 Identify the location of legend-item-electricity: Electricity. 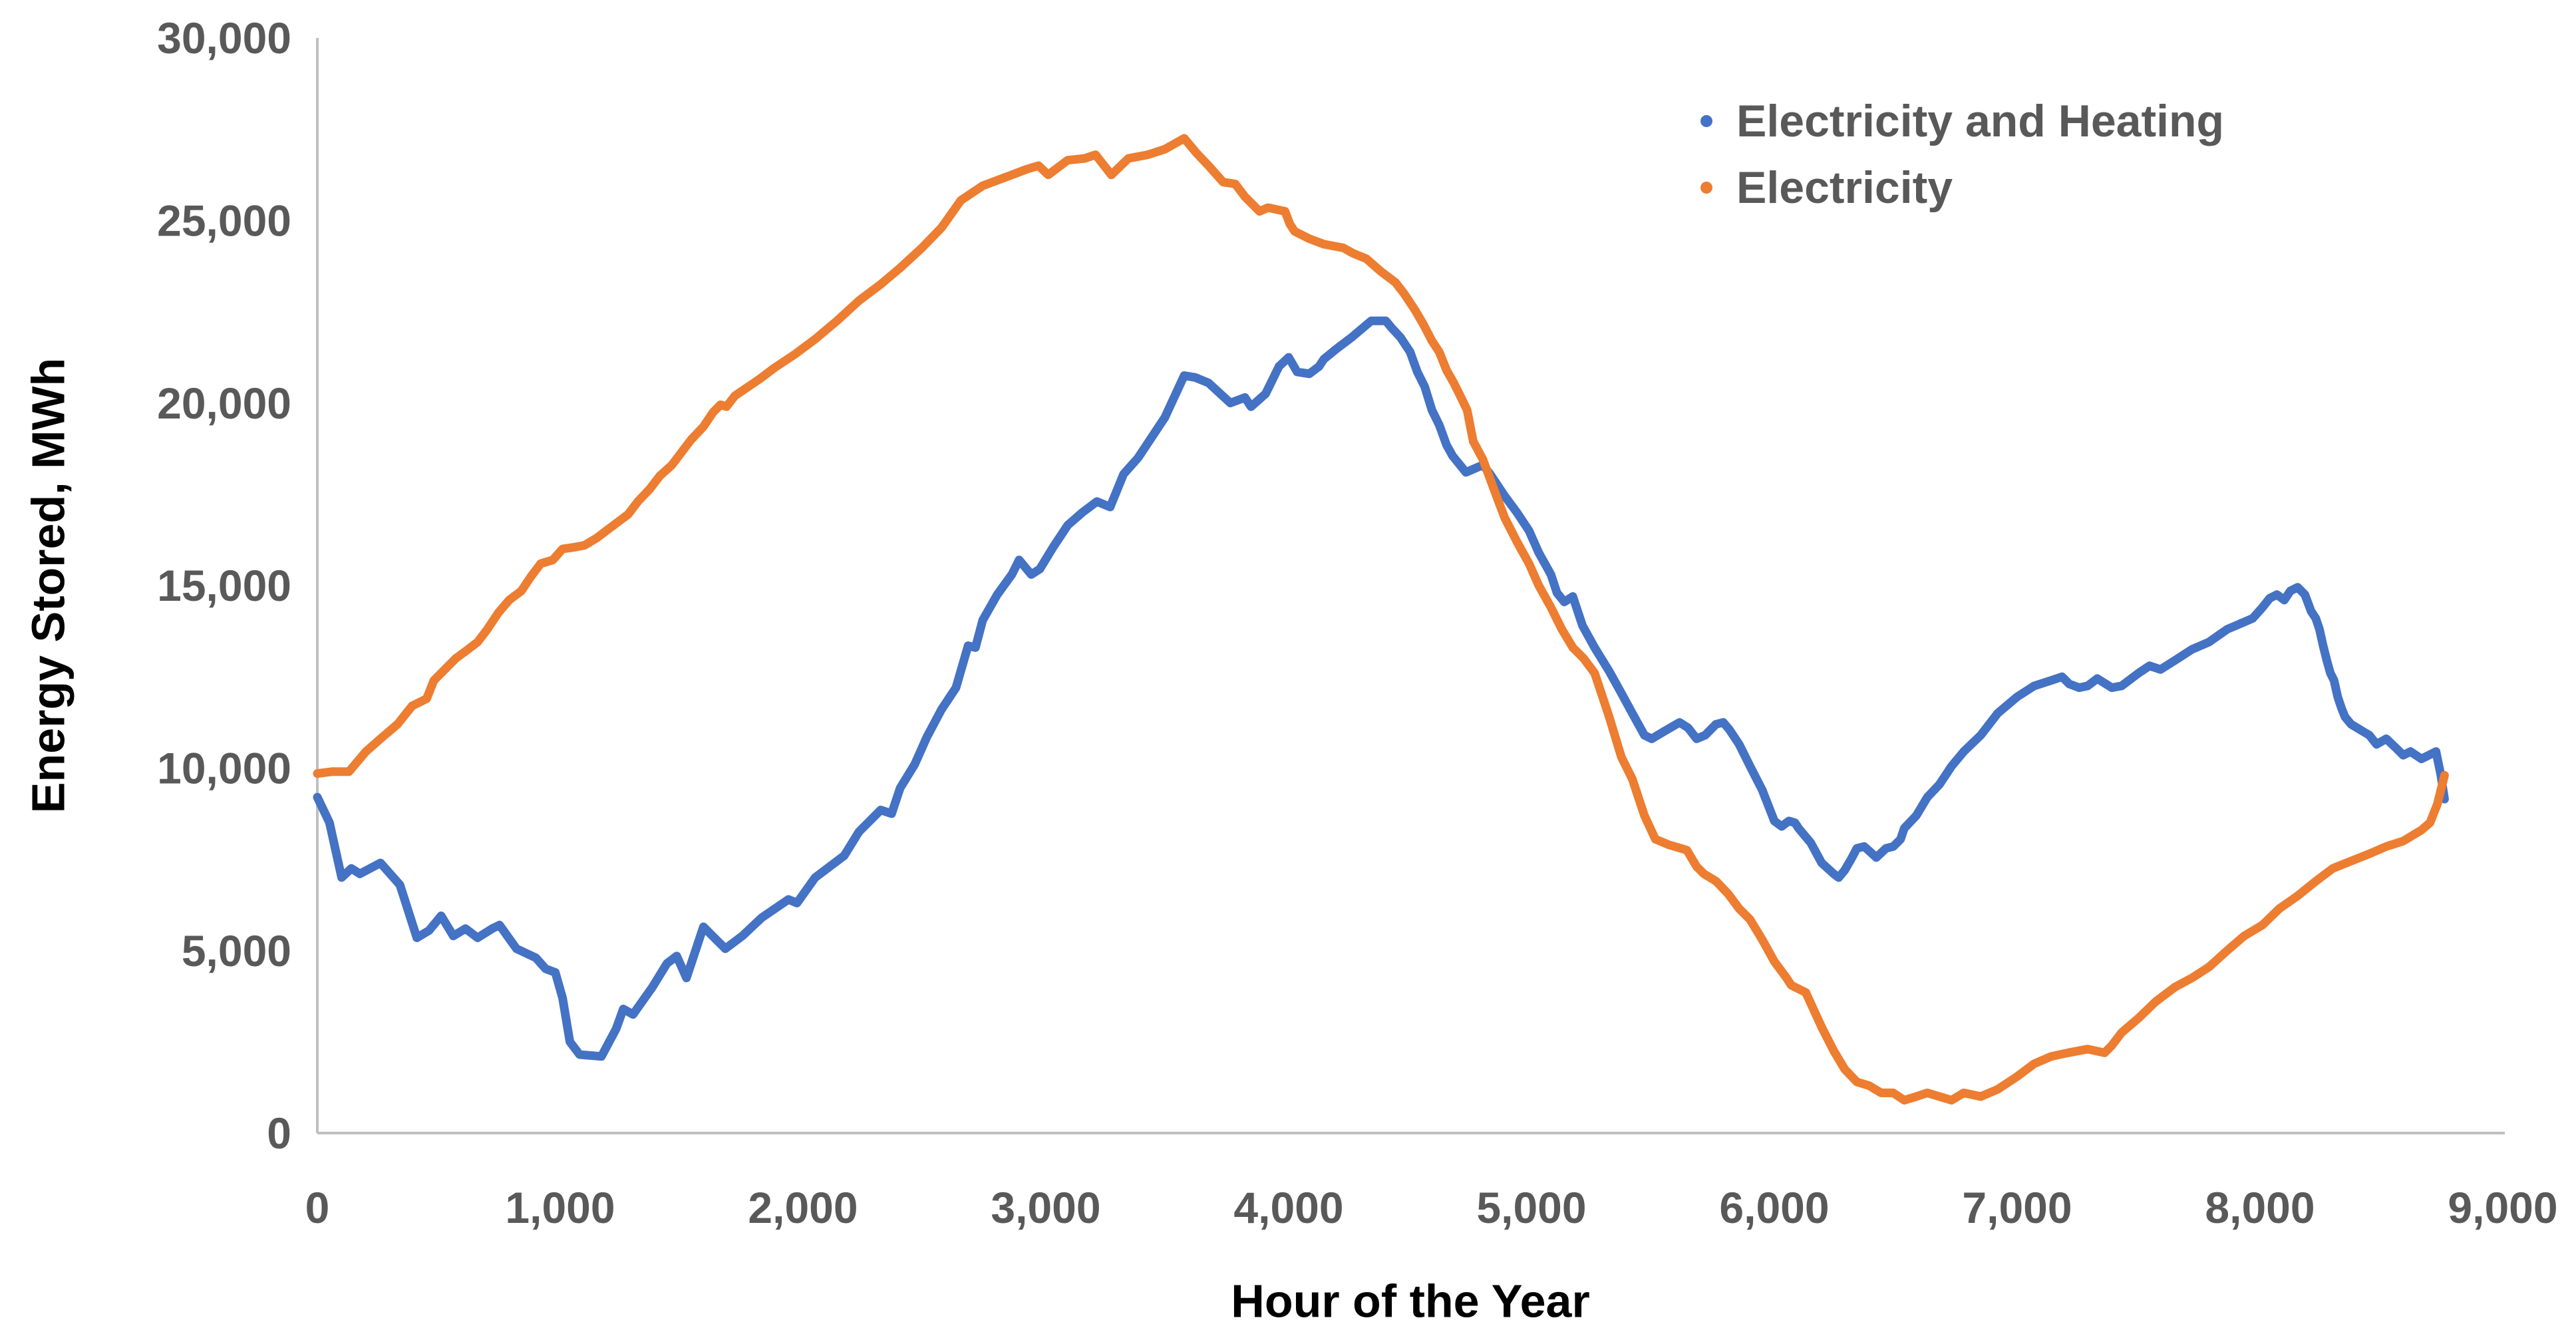
(1962, 187).